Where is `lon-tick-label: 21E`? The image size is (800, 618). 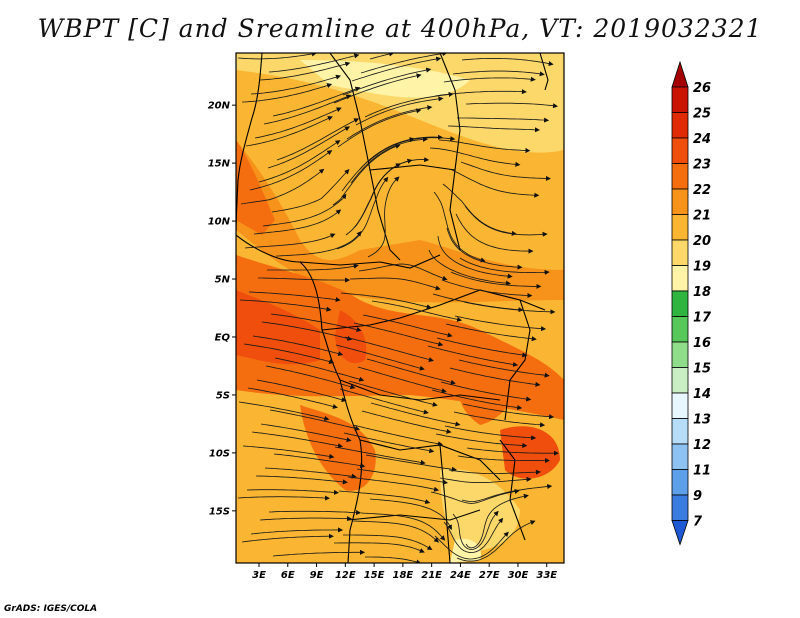 lon-tick-label: 21E is located at coordinates (431, 575).